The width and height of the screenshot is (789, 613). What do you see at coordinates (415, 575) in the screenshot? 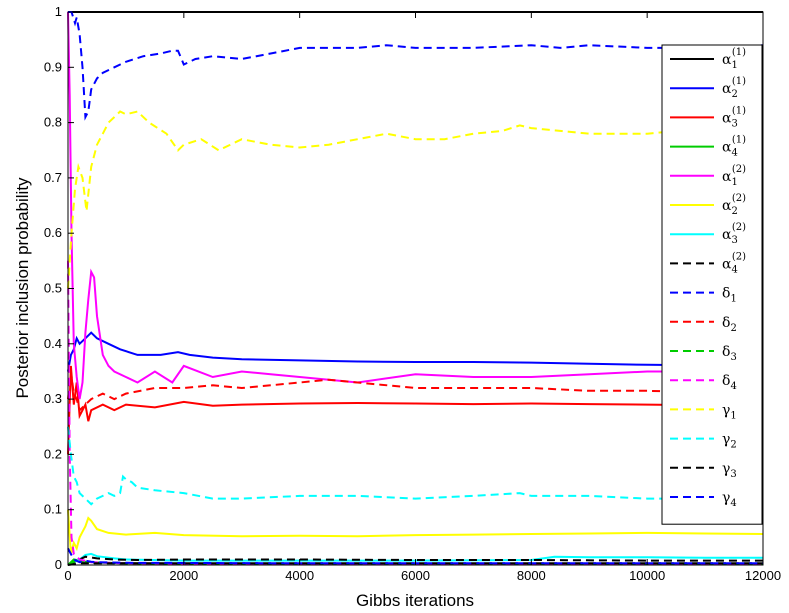
I see `x-tick-label: 6000` at bounding box center [415, 575].